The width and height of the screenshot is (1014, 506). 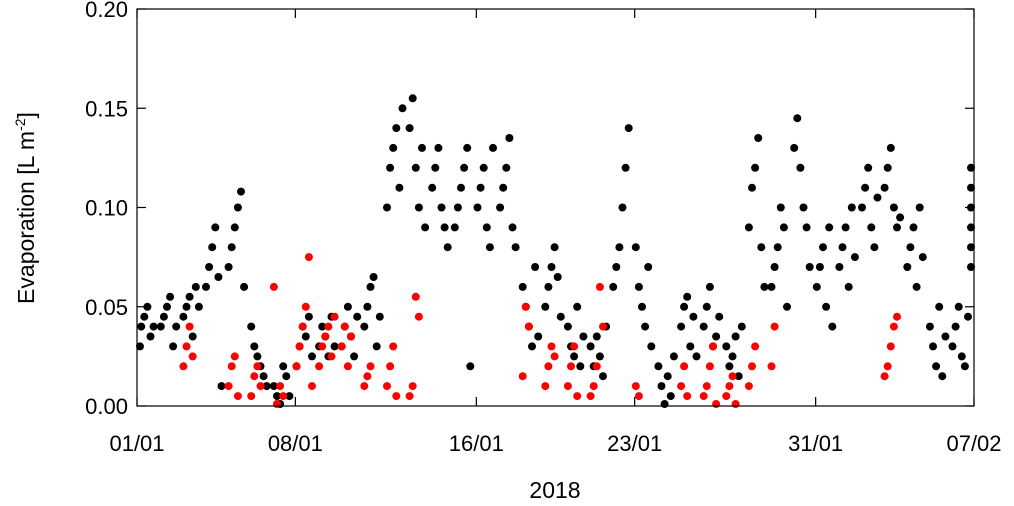 I want to click on x-axis-title: 2018, so click(x=554, y=490).